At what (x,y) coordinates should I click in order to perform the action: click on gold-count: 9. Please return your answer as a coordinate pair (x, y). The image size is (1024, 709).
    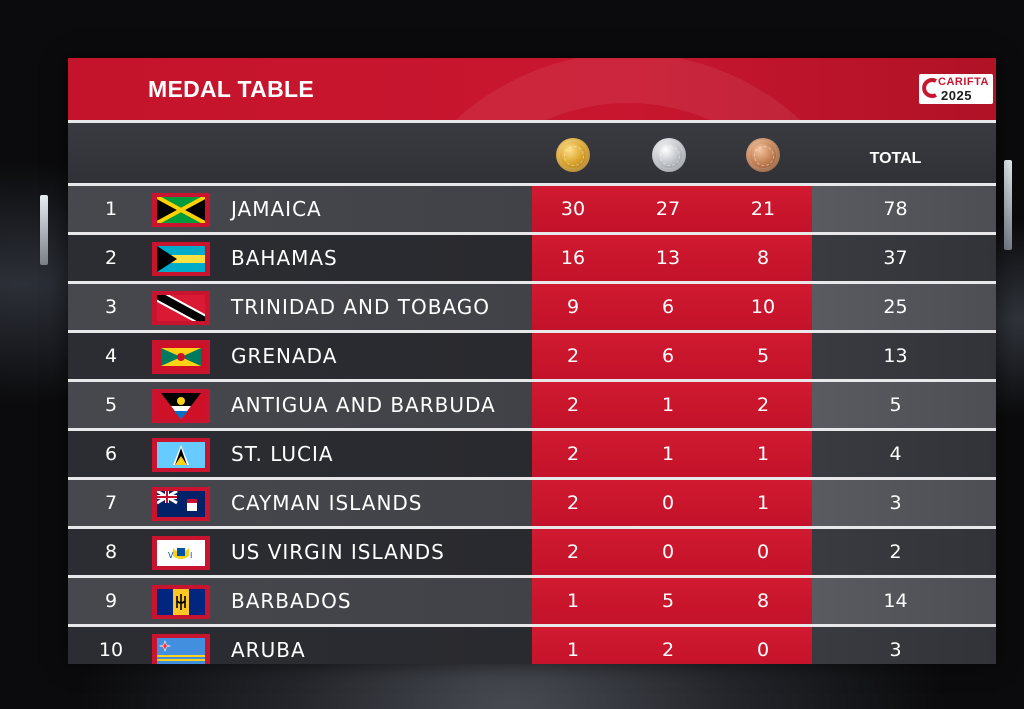
    Looking at the image, I should click on (573, 307).